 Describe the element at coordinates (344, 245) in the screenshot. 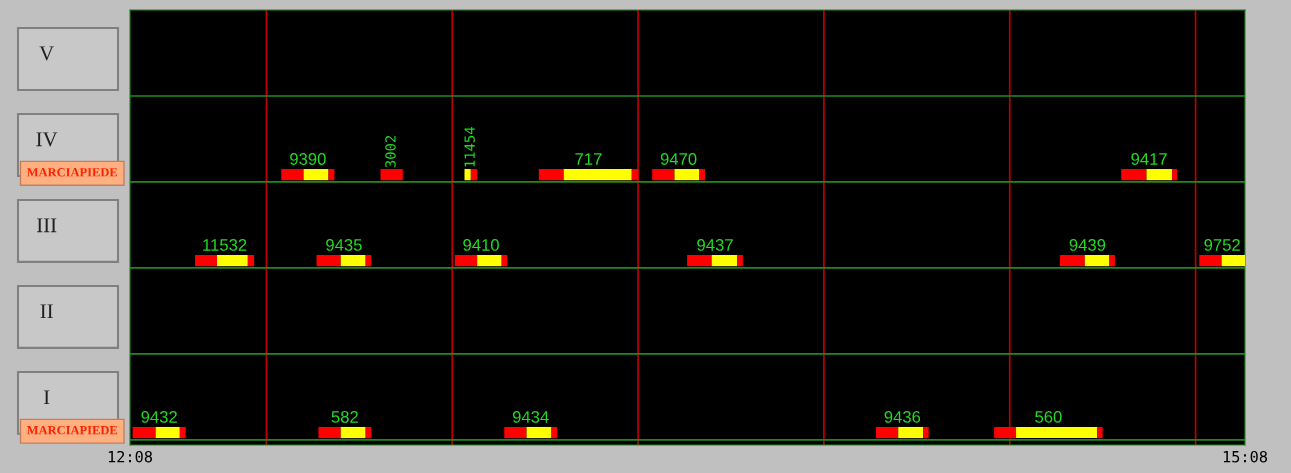

I see `annotation: 9435` at that location.